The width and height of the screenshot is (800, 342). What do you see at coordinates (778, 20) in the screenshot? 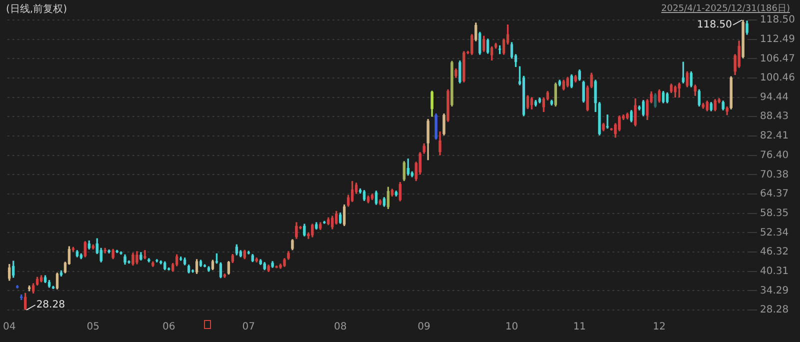
I see `y-tick-label: 118.50` at bounding box center [778, 20].